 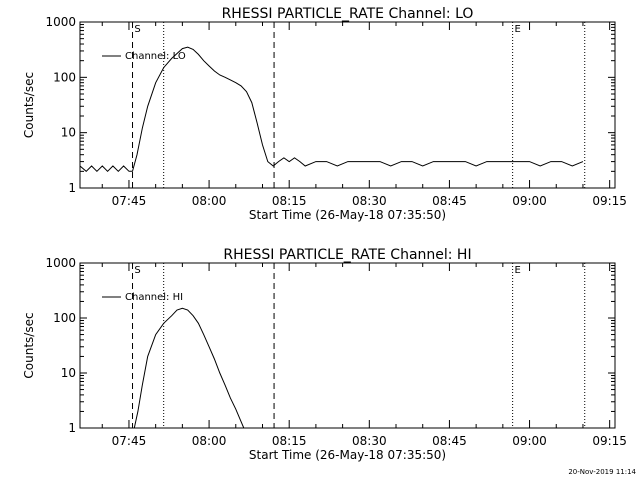 I want to click on legend-label: Channel: HI, so click(x=154, y=297).